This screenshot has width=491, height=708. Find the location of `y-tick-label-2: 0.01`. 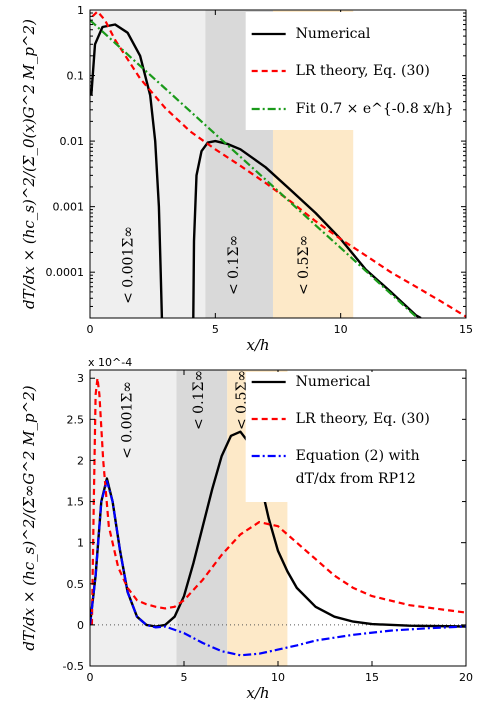

y-tick-label-2: 0.01 is located at coordinates (72, 141).